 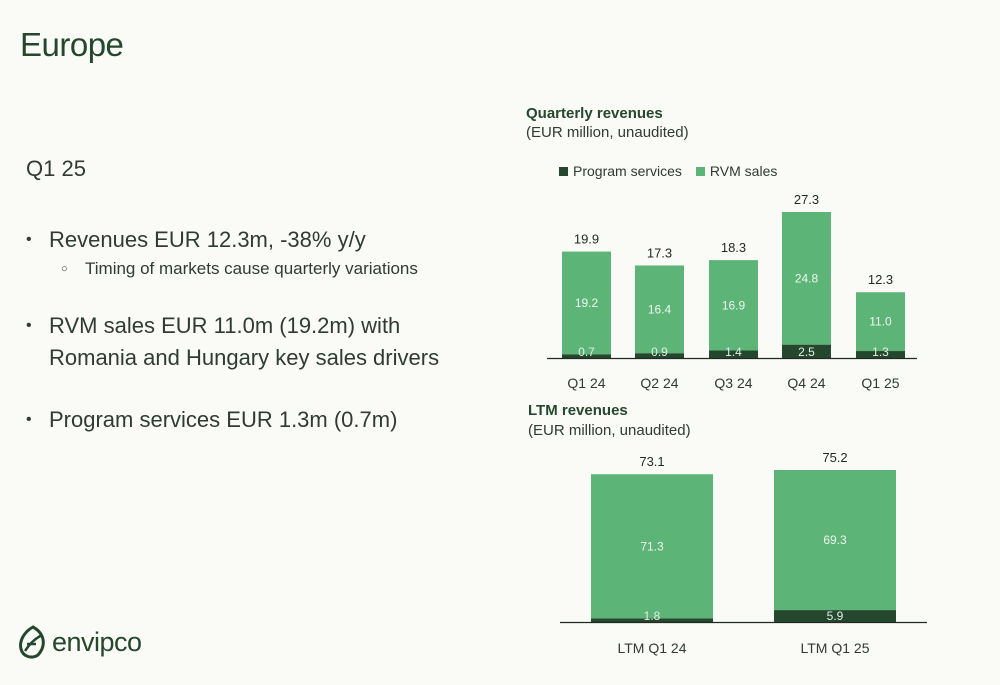 What do you see at coordinates (733, 383) in the screenshot?
I see `quarterly-category-label: Q3 24` at bounding box center [733, 383].